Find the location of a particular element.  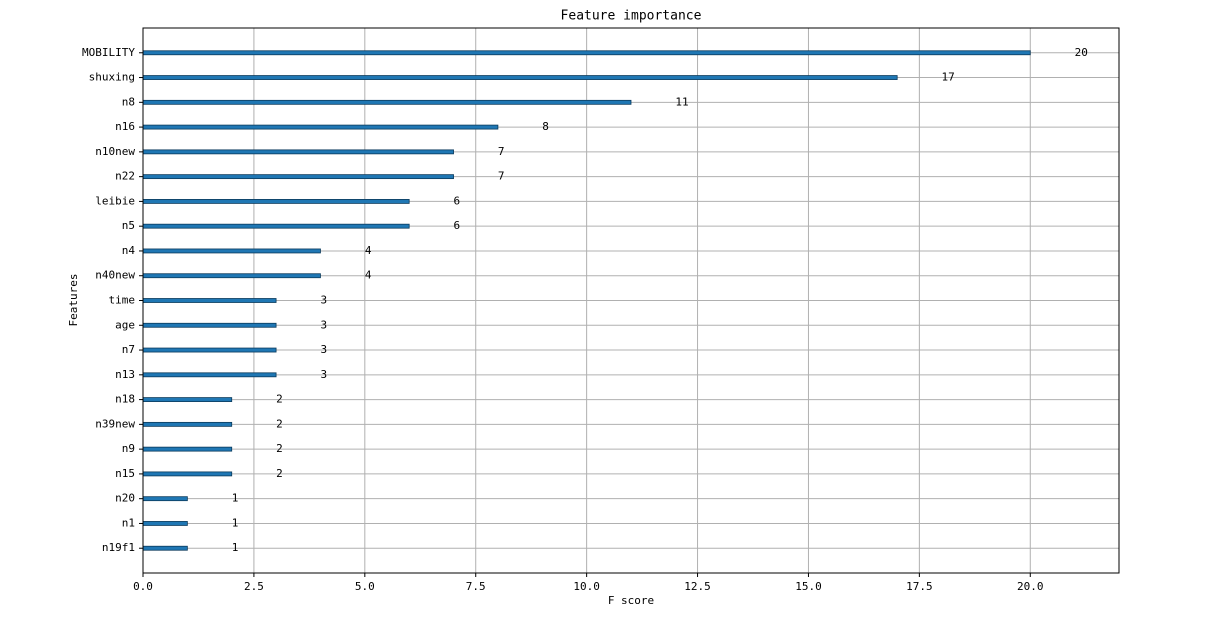

x-tick-label: 15.0 is located at coordinates (808, 586).